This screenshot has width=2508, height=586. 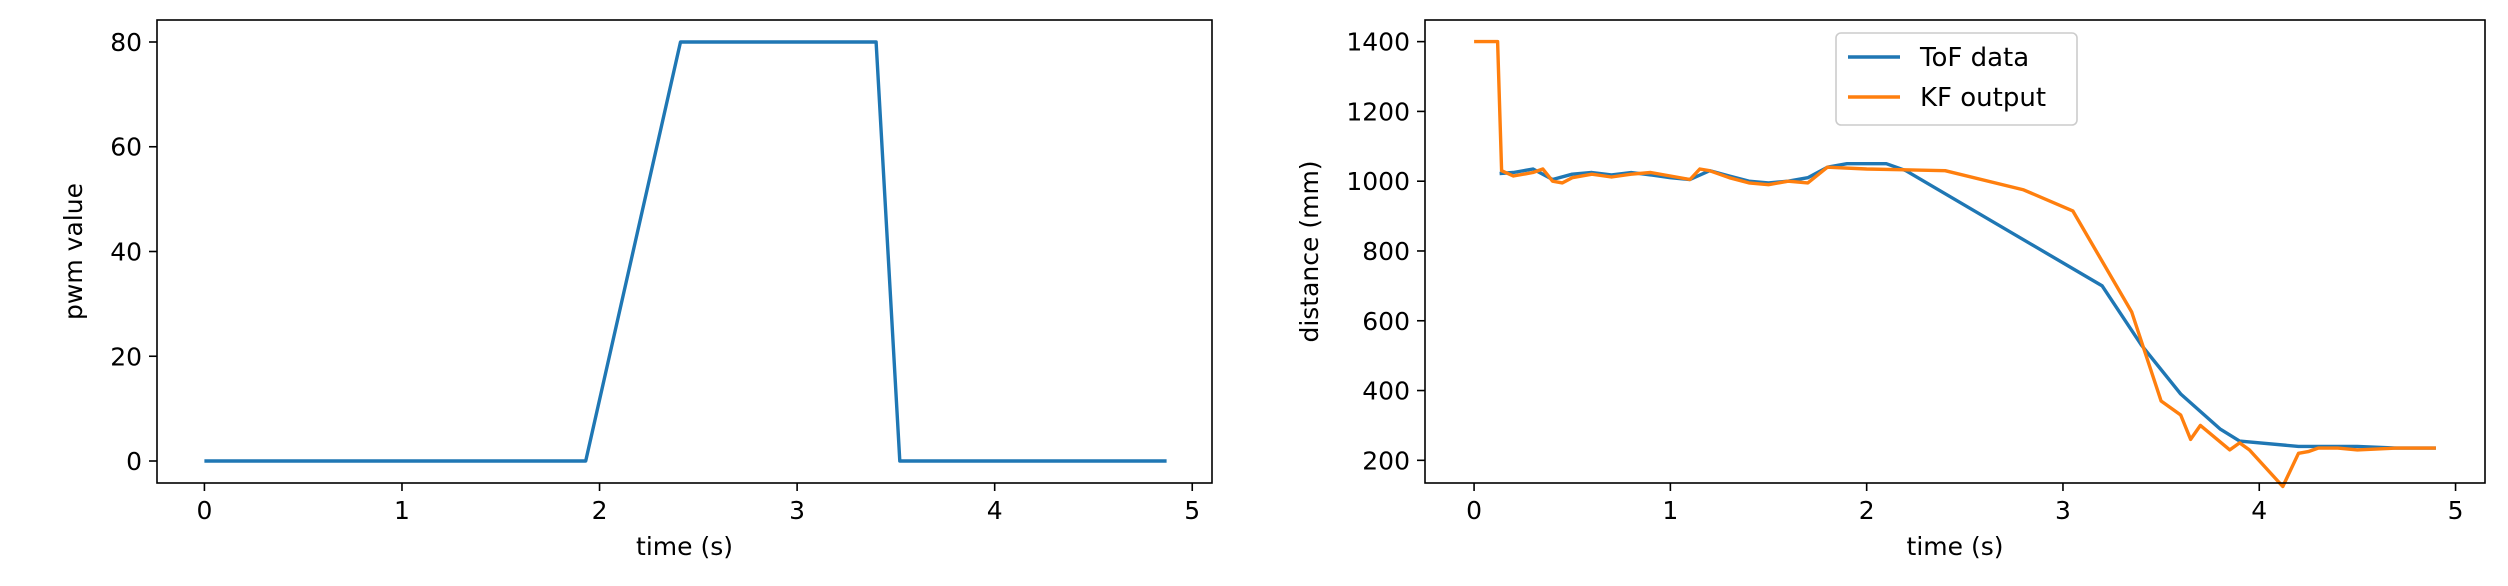 I want to click on y-tick-label: 0, so click(x=134, y=461).